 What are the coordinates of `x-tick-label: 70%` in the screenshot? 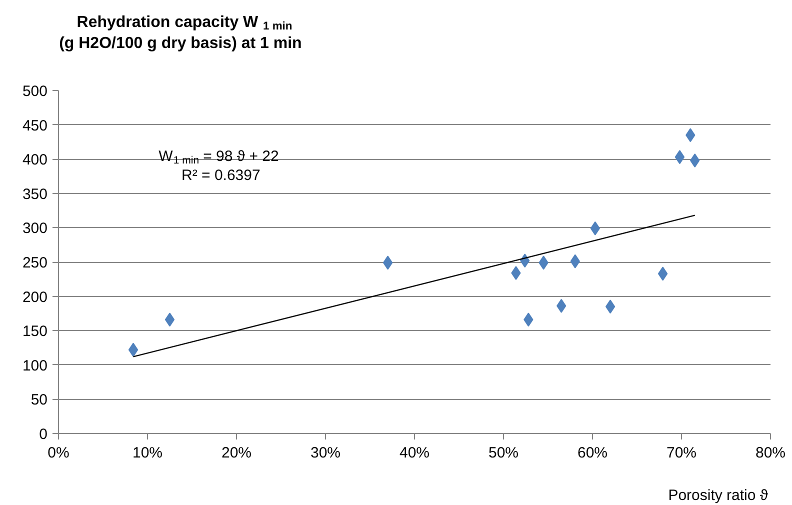 It's located at (681, 453).